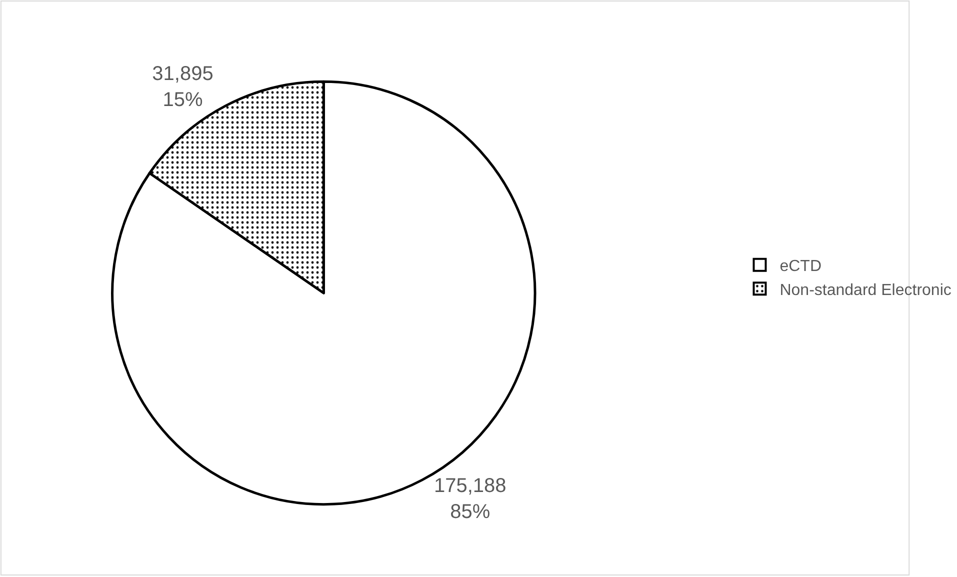  I want to click on legend-label: eCTD, so click(801, 267).